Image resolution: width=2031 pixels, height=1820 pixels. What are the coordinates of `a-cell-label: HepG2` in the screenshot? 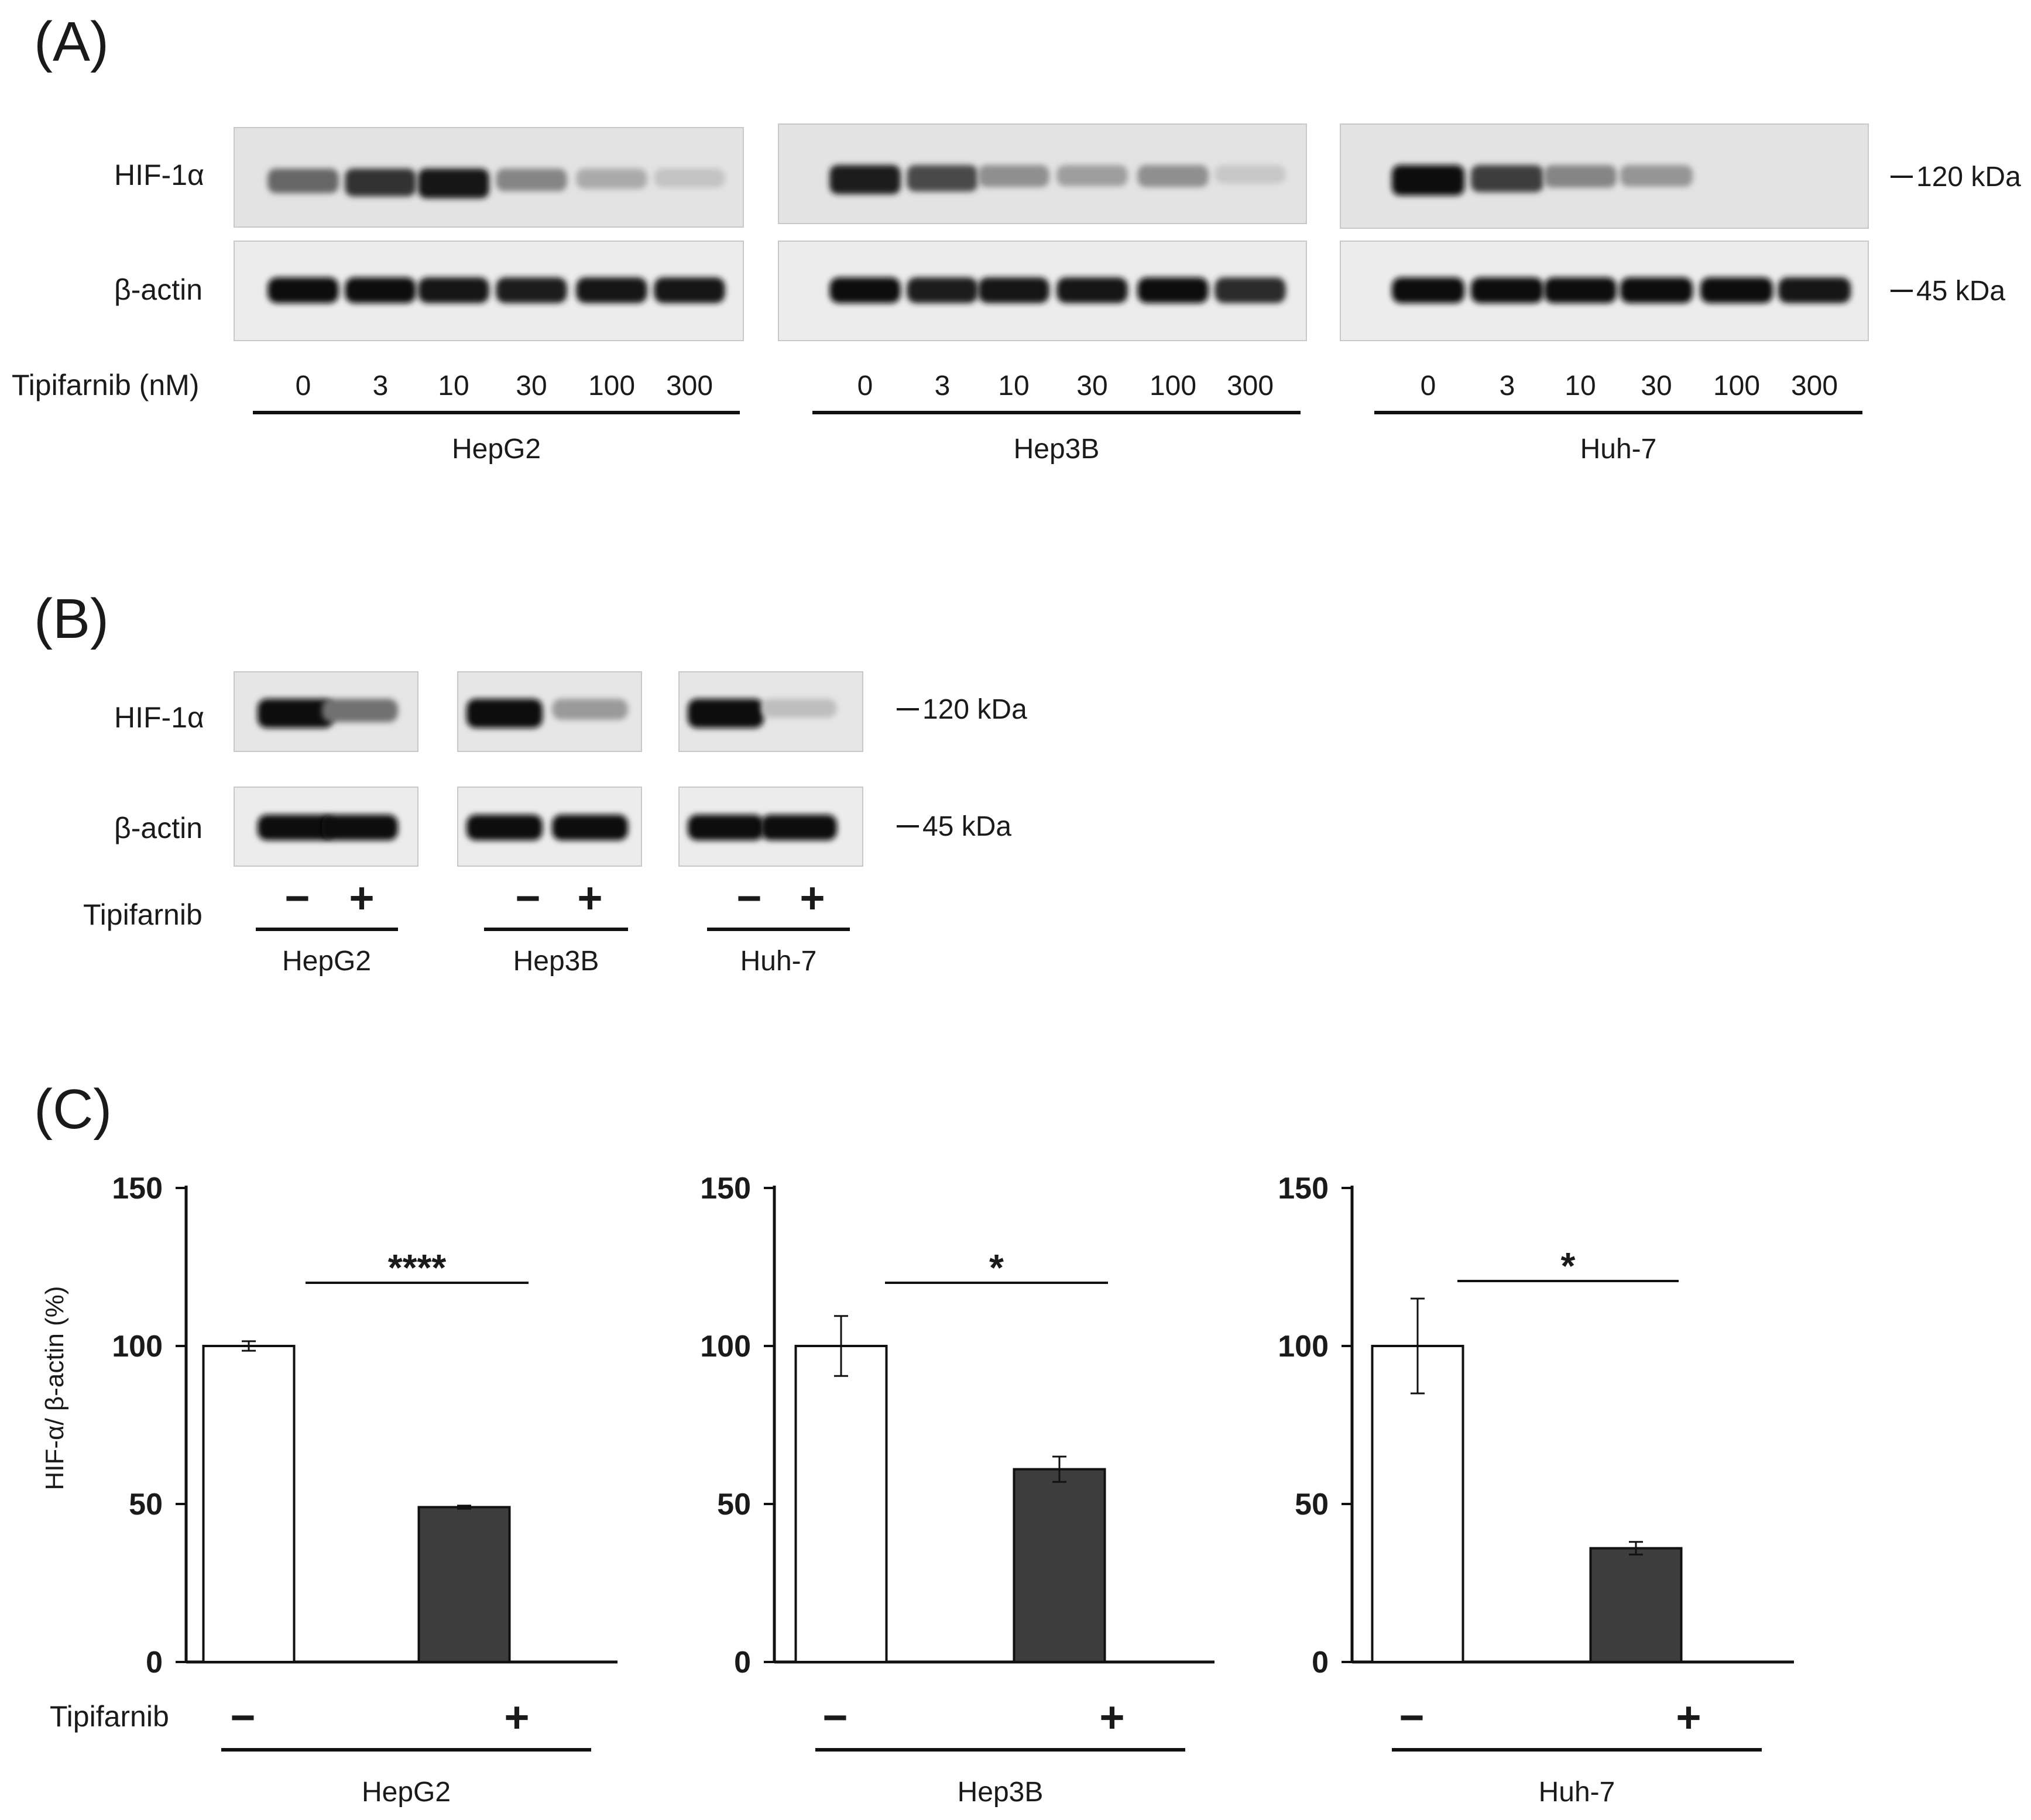 It's located at (497, 449).